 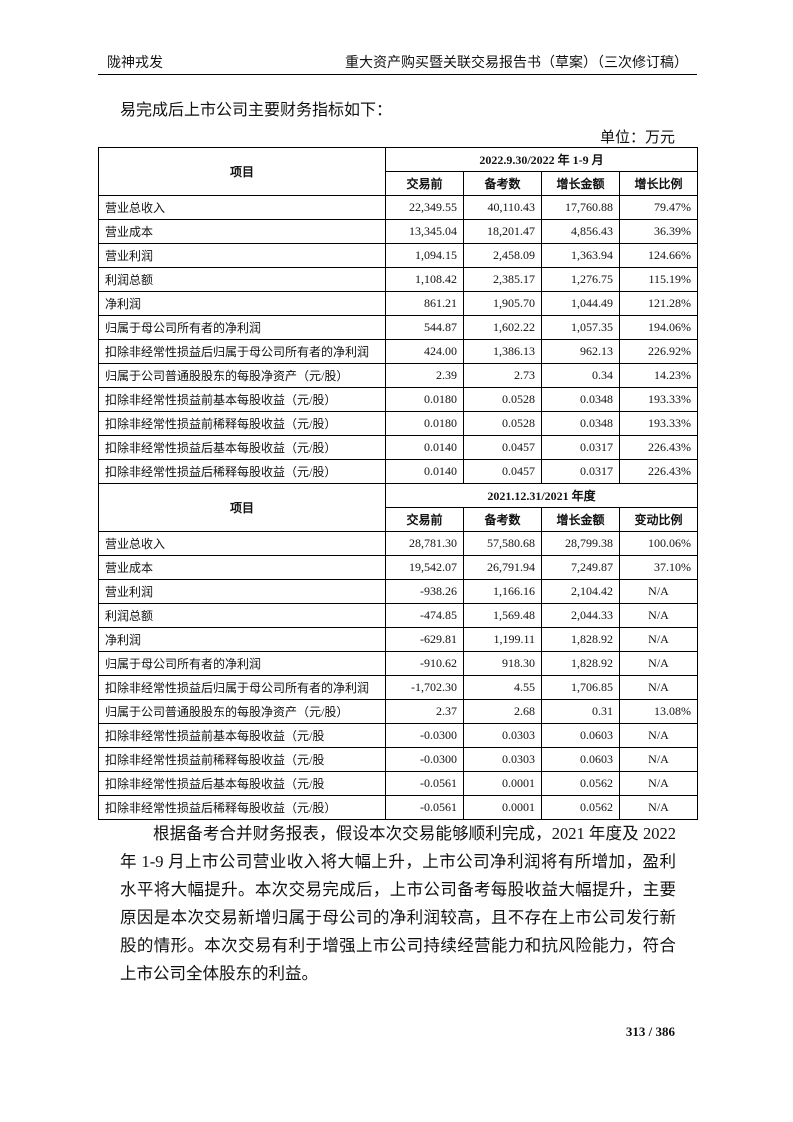 I want to click on table-row: 营业总收入 22,349.55 40,110.43 17,760.88 79.47%, so click(x=398, y=207).